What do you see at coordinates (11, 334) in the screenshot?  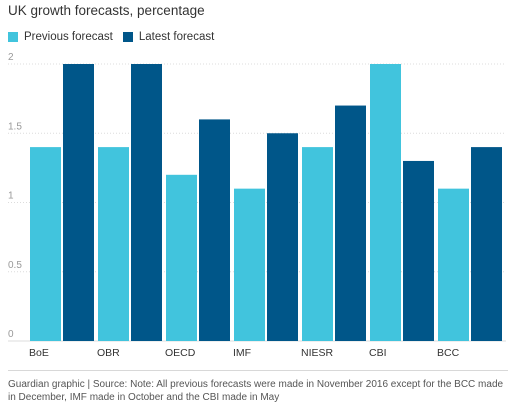 I see `y-tick-label: 0` at bounding box center [11, 334].